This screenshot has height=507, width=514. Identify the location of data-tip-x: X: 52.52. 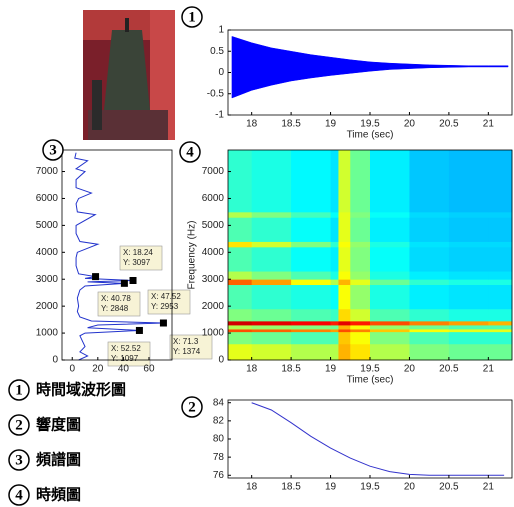
(126, 348).